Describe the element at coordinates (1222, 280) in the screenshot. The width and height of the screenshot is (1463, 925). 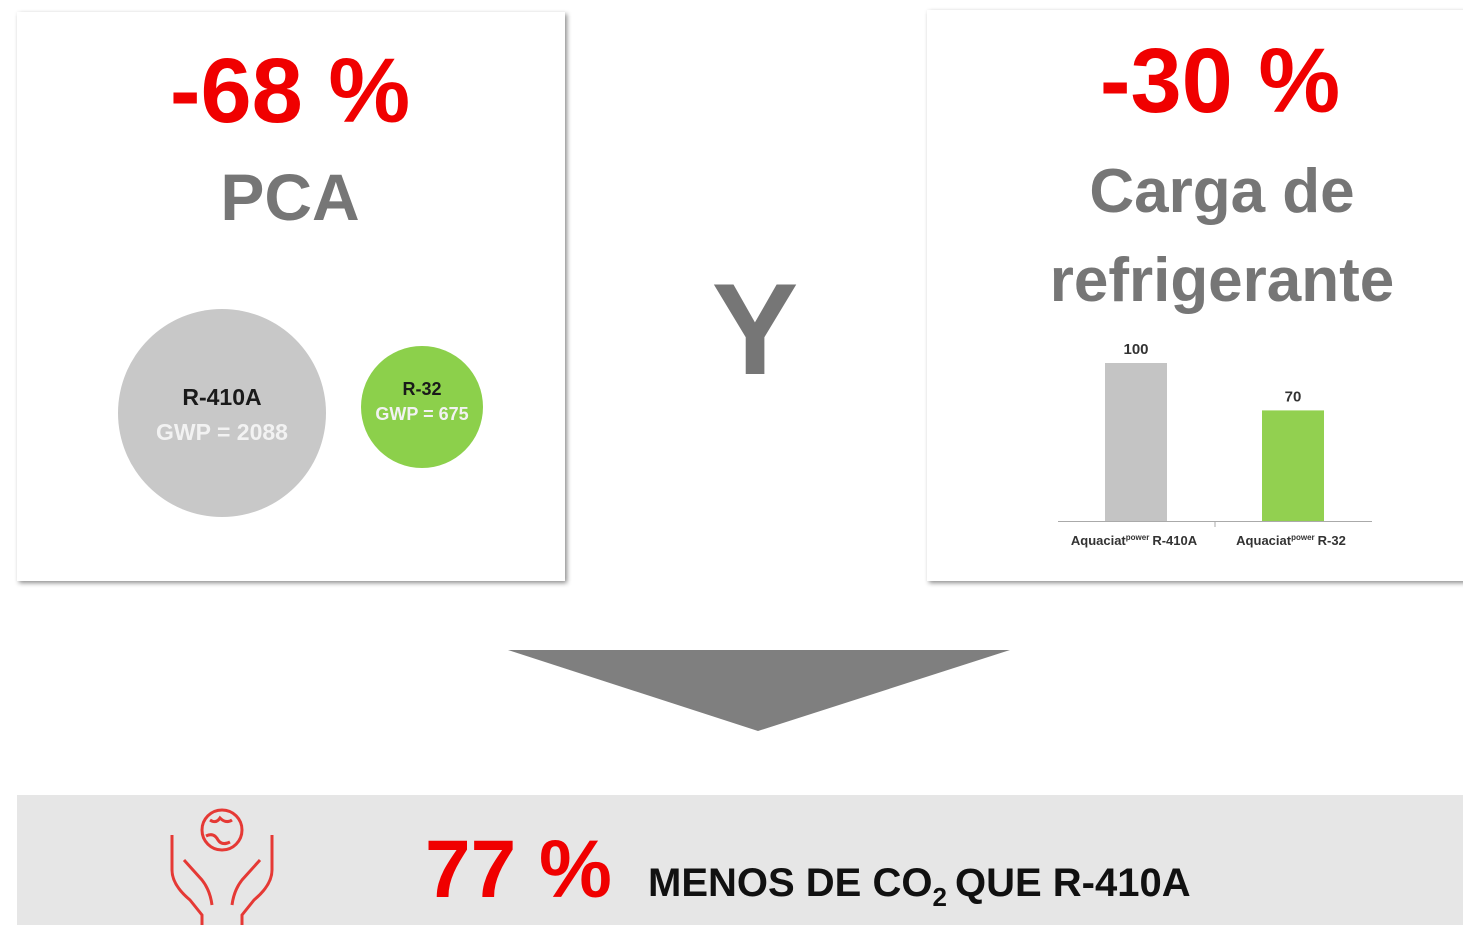
I see `right-title: refrigerante` at that location.